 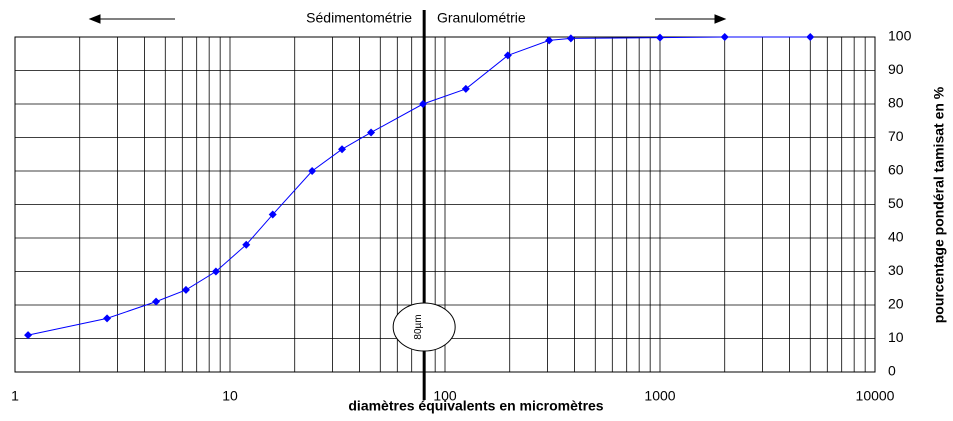 I want to click on marker-ellipse, so click(x=424, y=327).